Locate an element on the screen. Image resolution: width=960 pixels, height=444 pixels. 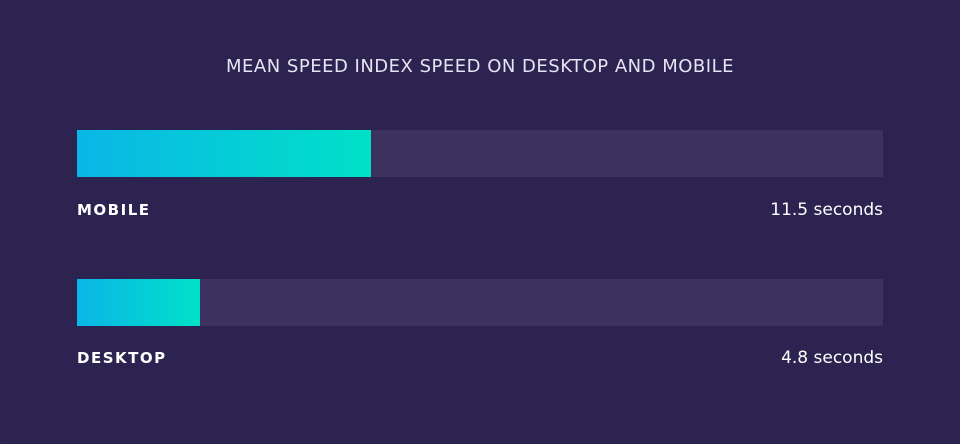
bar-desktop is located at coordinates (138, 302).